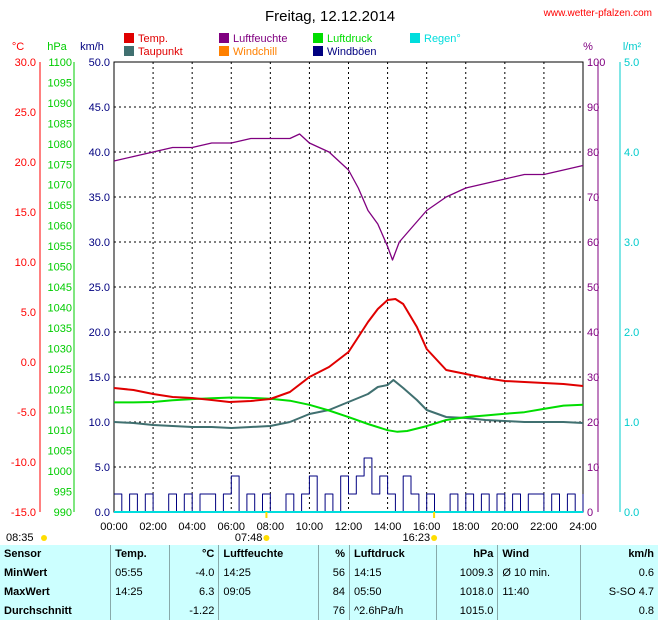  I want to click on pressure-tick-label: 990, so click(63, 513).